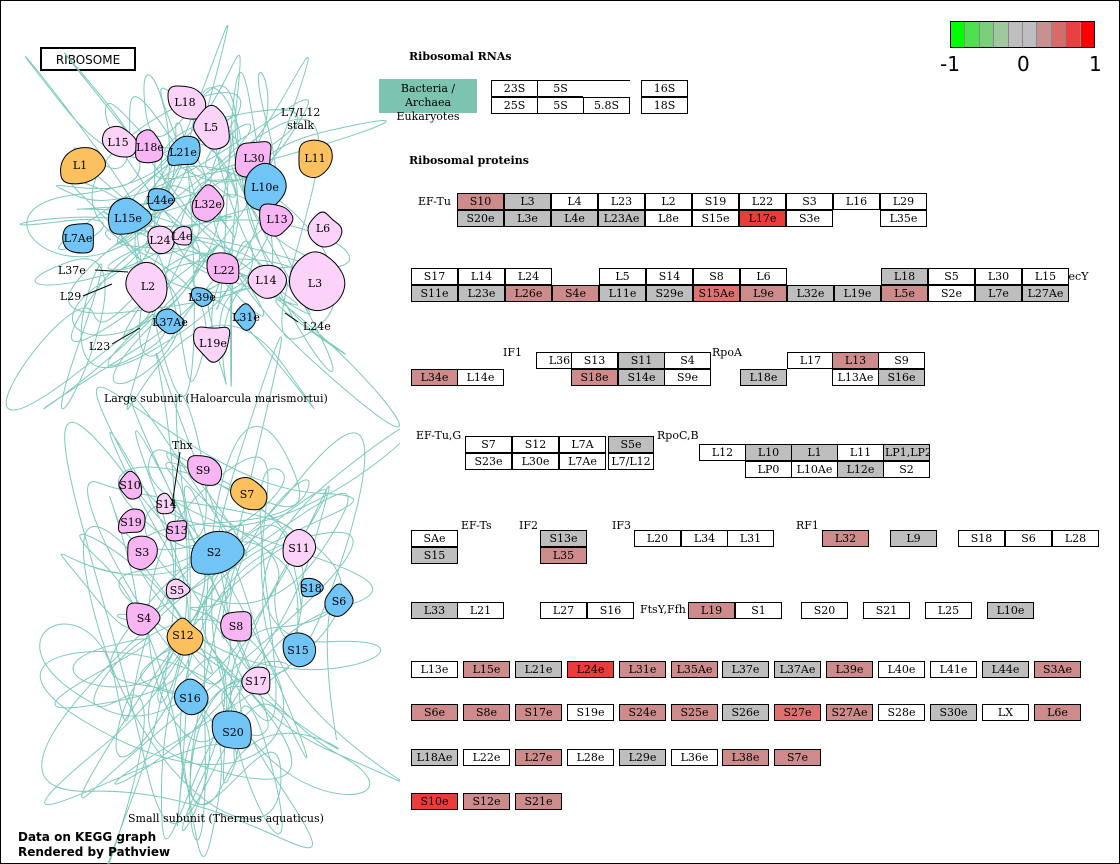  I want to click on protein-box-s21e: S21e, so click(538, 801).